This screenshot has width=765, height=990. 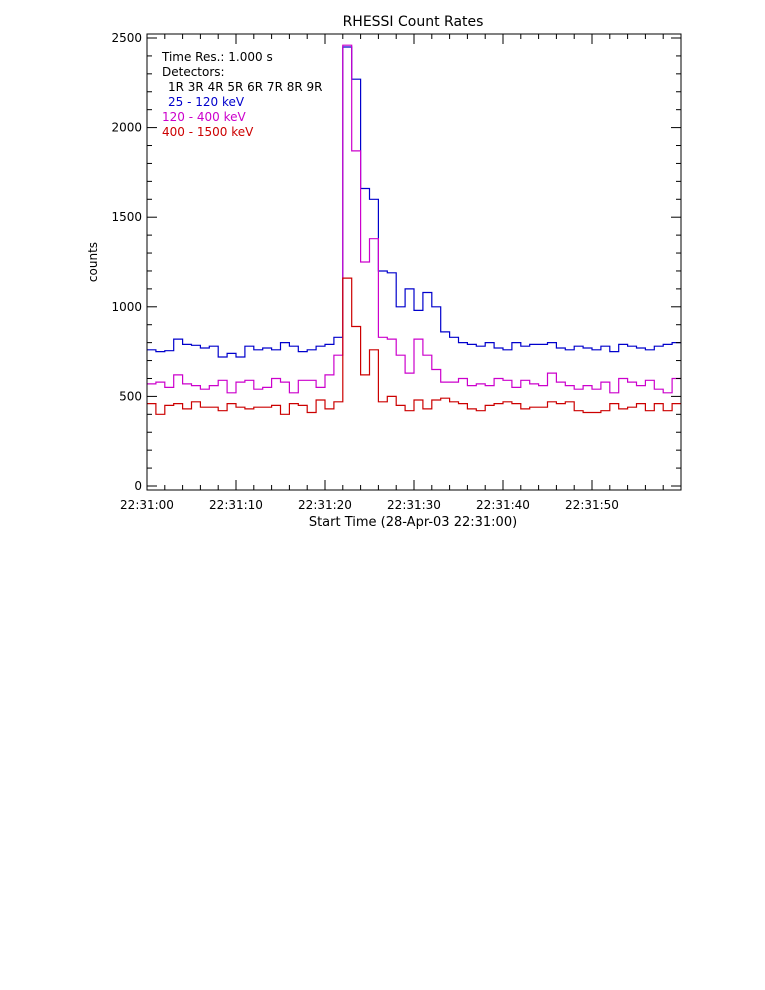 I want to click on y-tick-label: 2000, so click(x=126, y=128).